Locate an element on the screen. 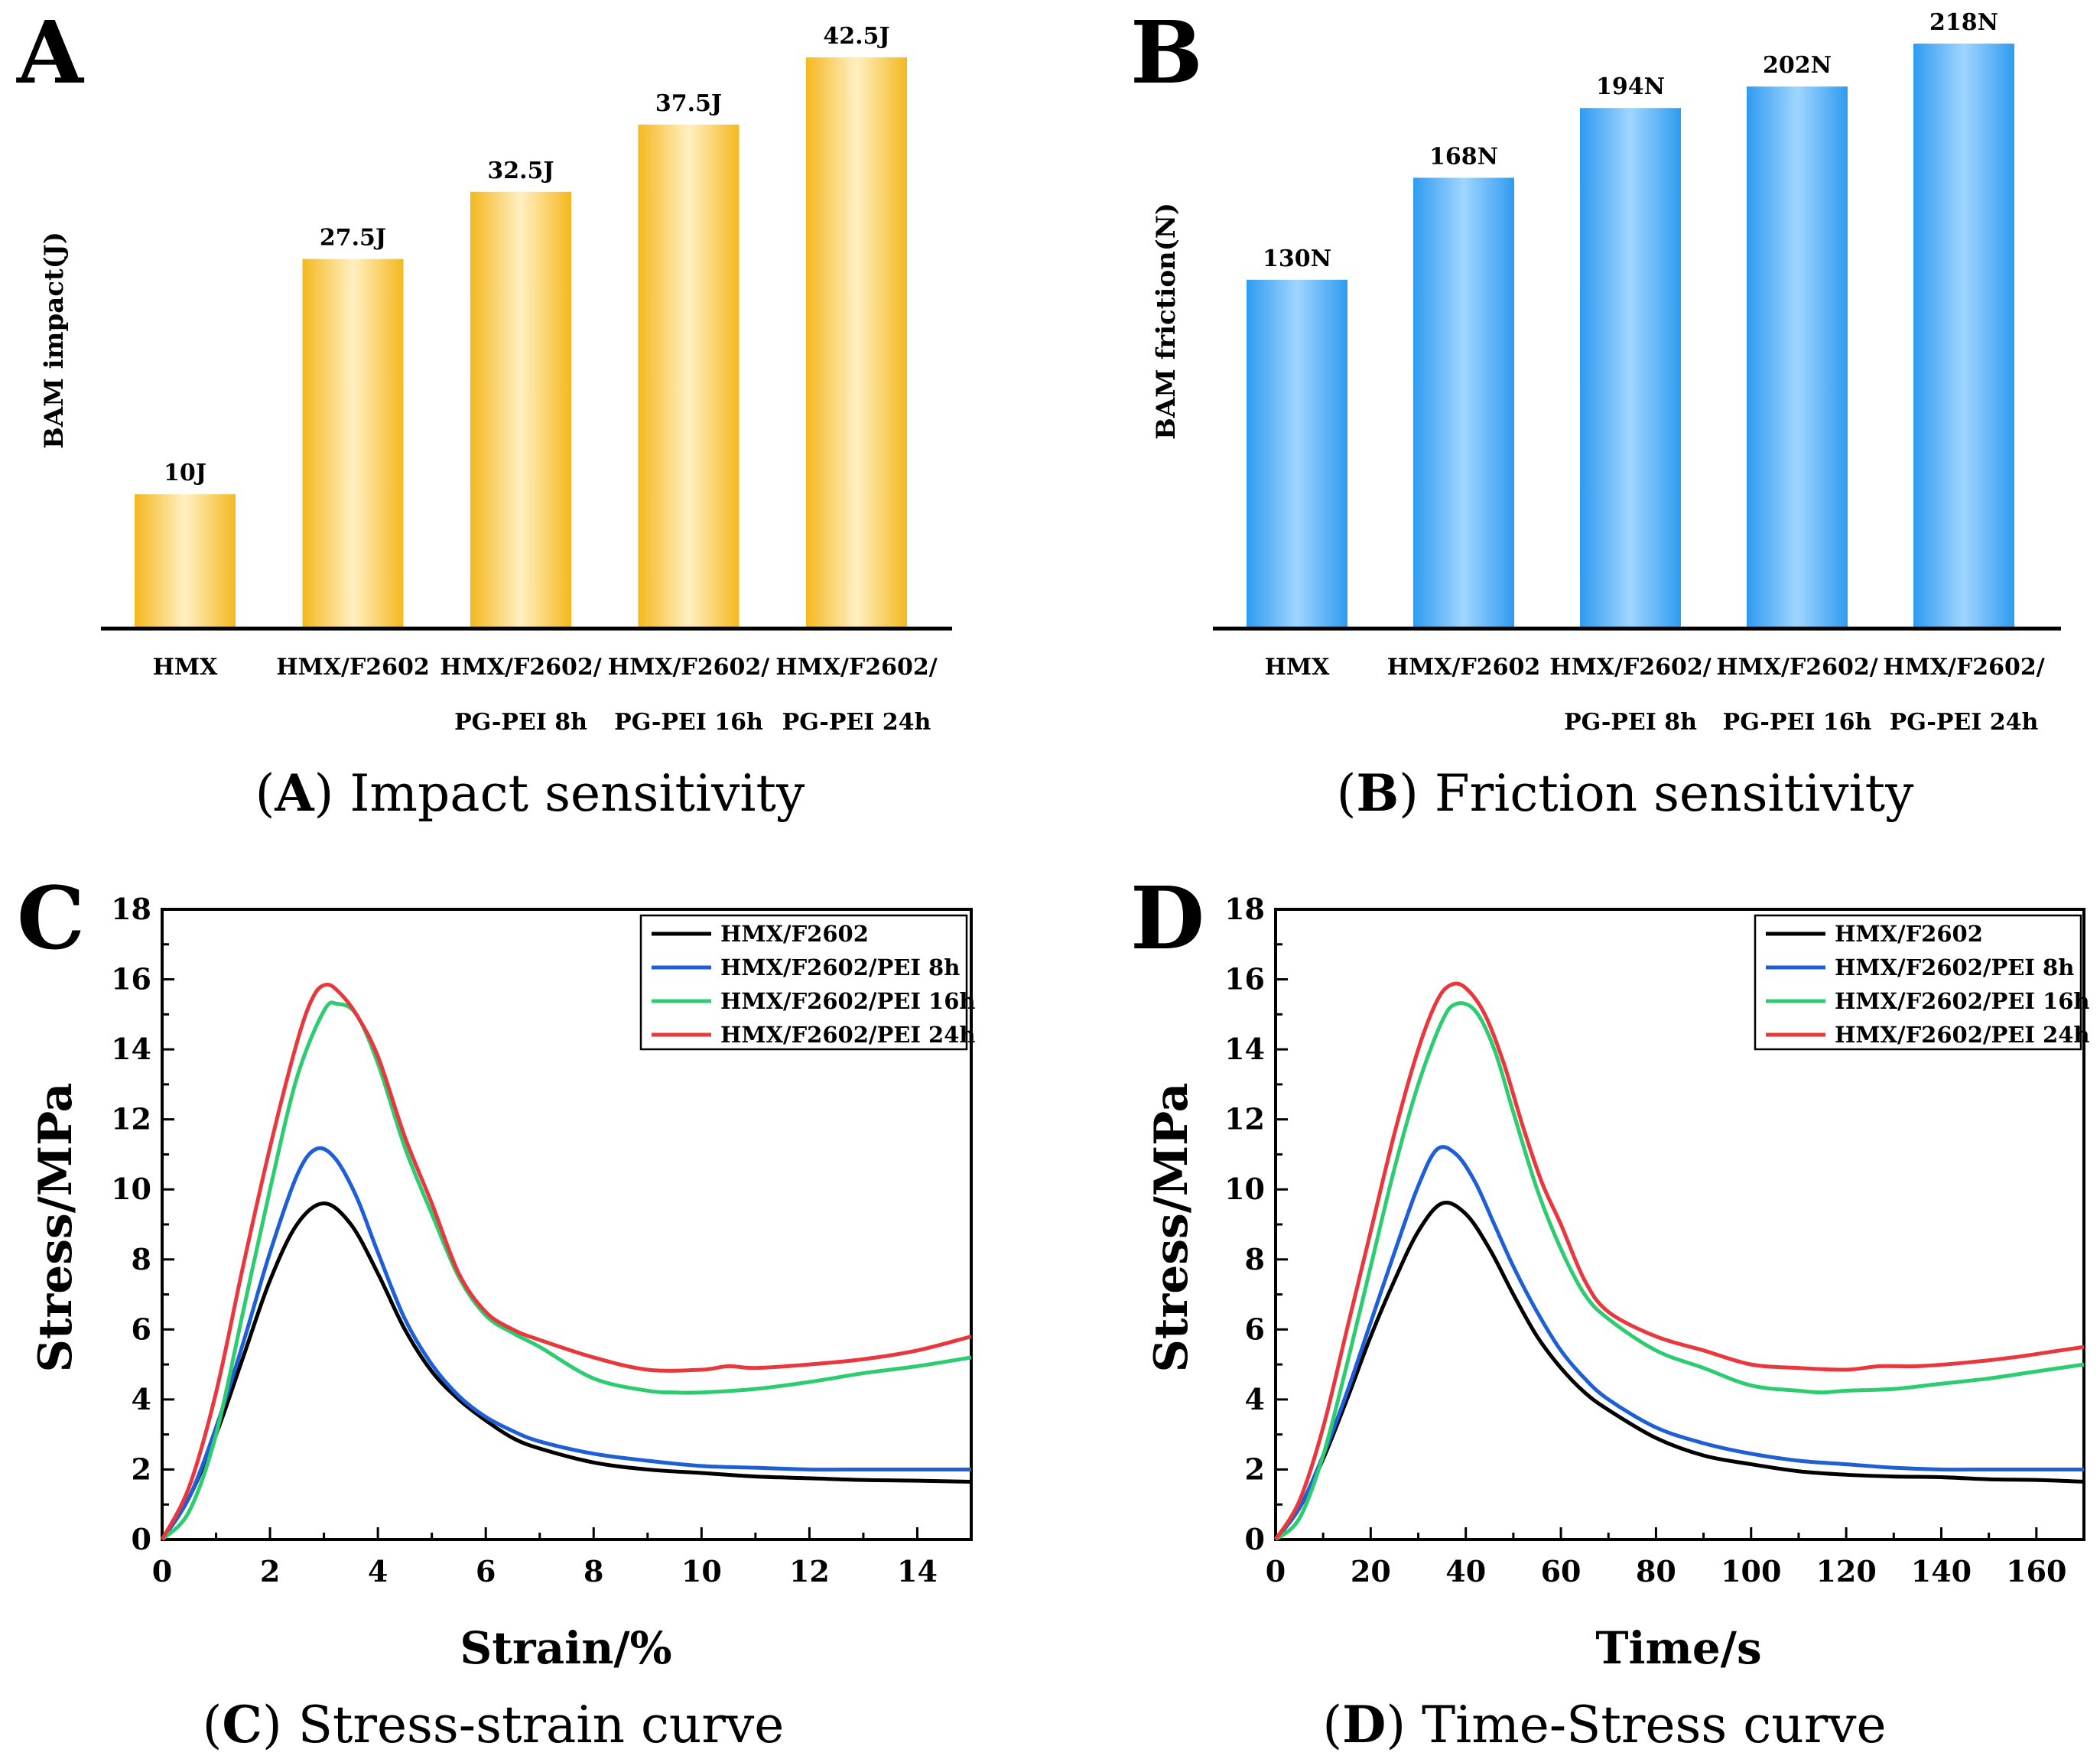 The image size is (2100, 1759). stress-strain-legend-box is located at coordinates (804, 982).